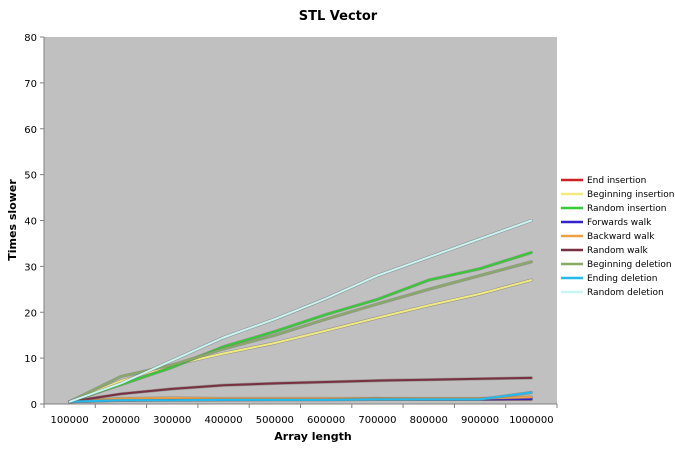  I want to click on legend-label: Ending deletion, so click(622, 279).